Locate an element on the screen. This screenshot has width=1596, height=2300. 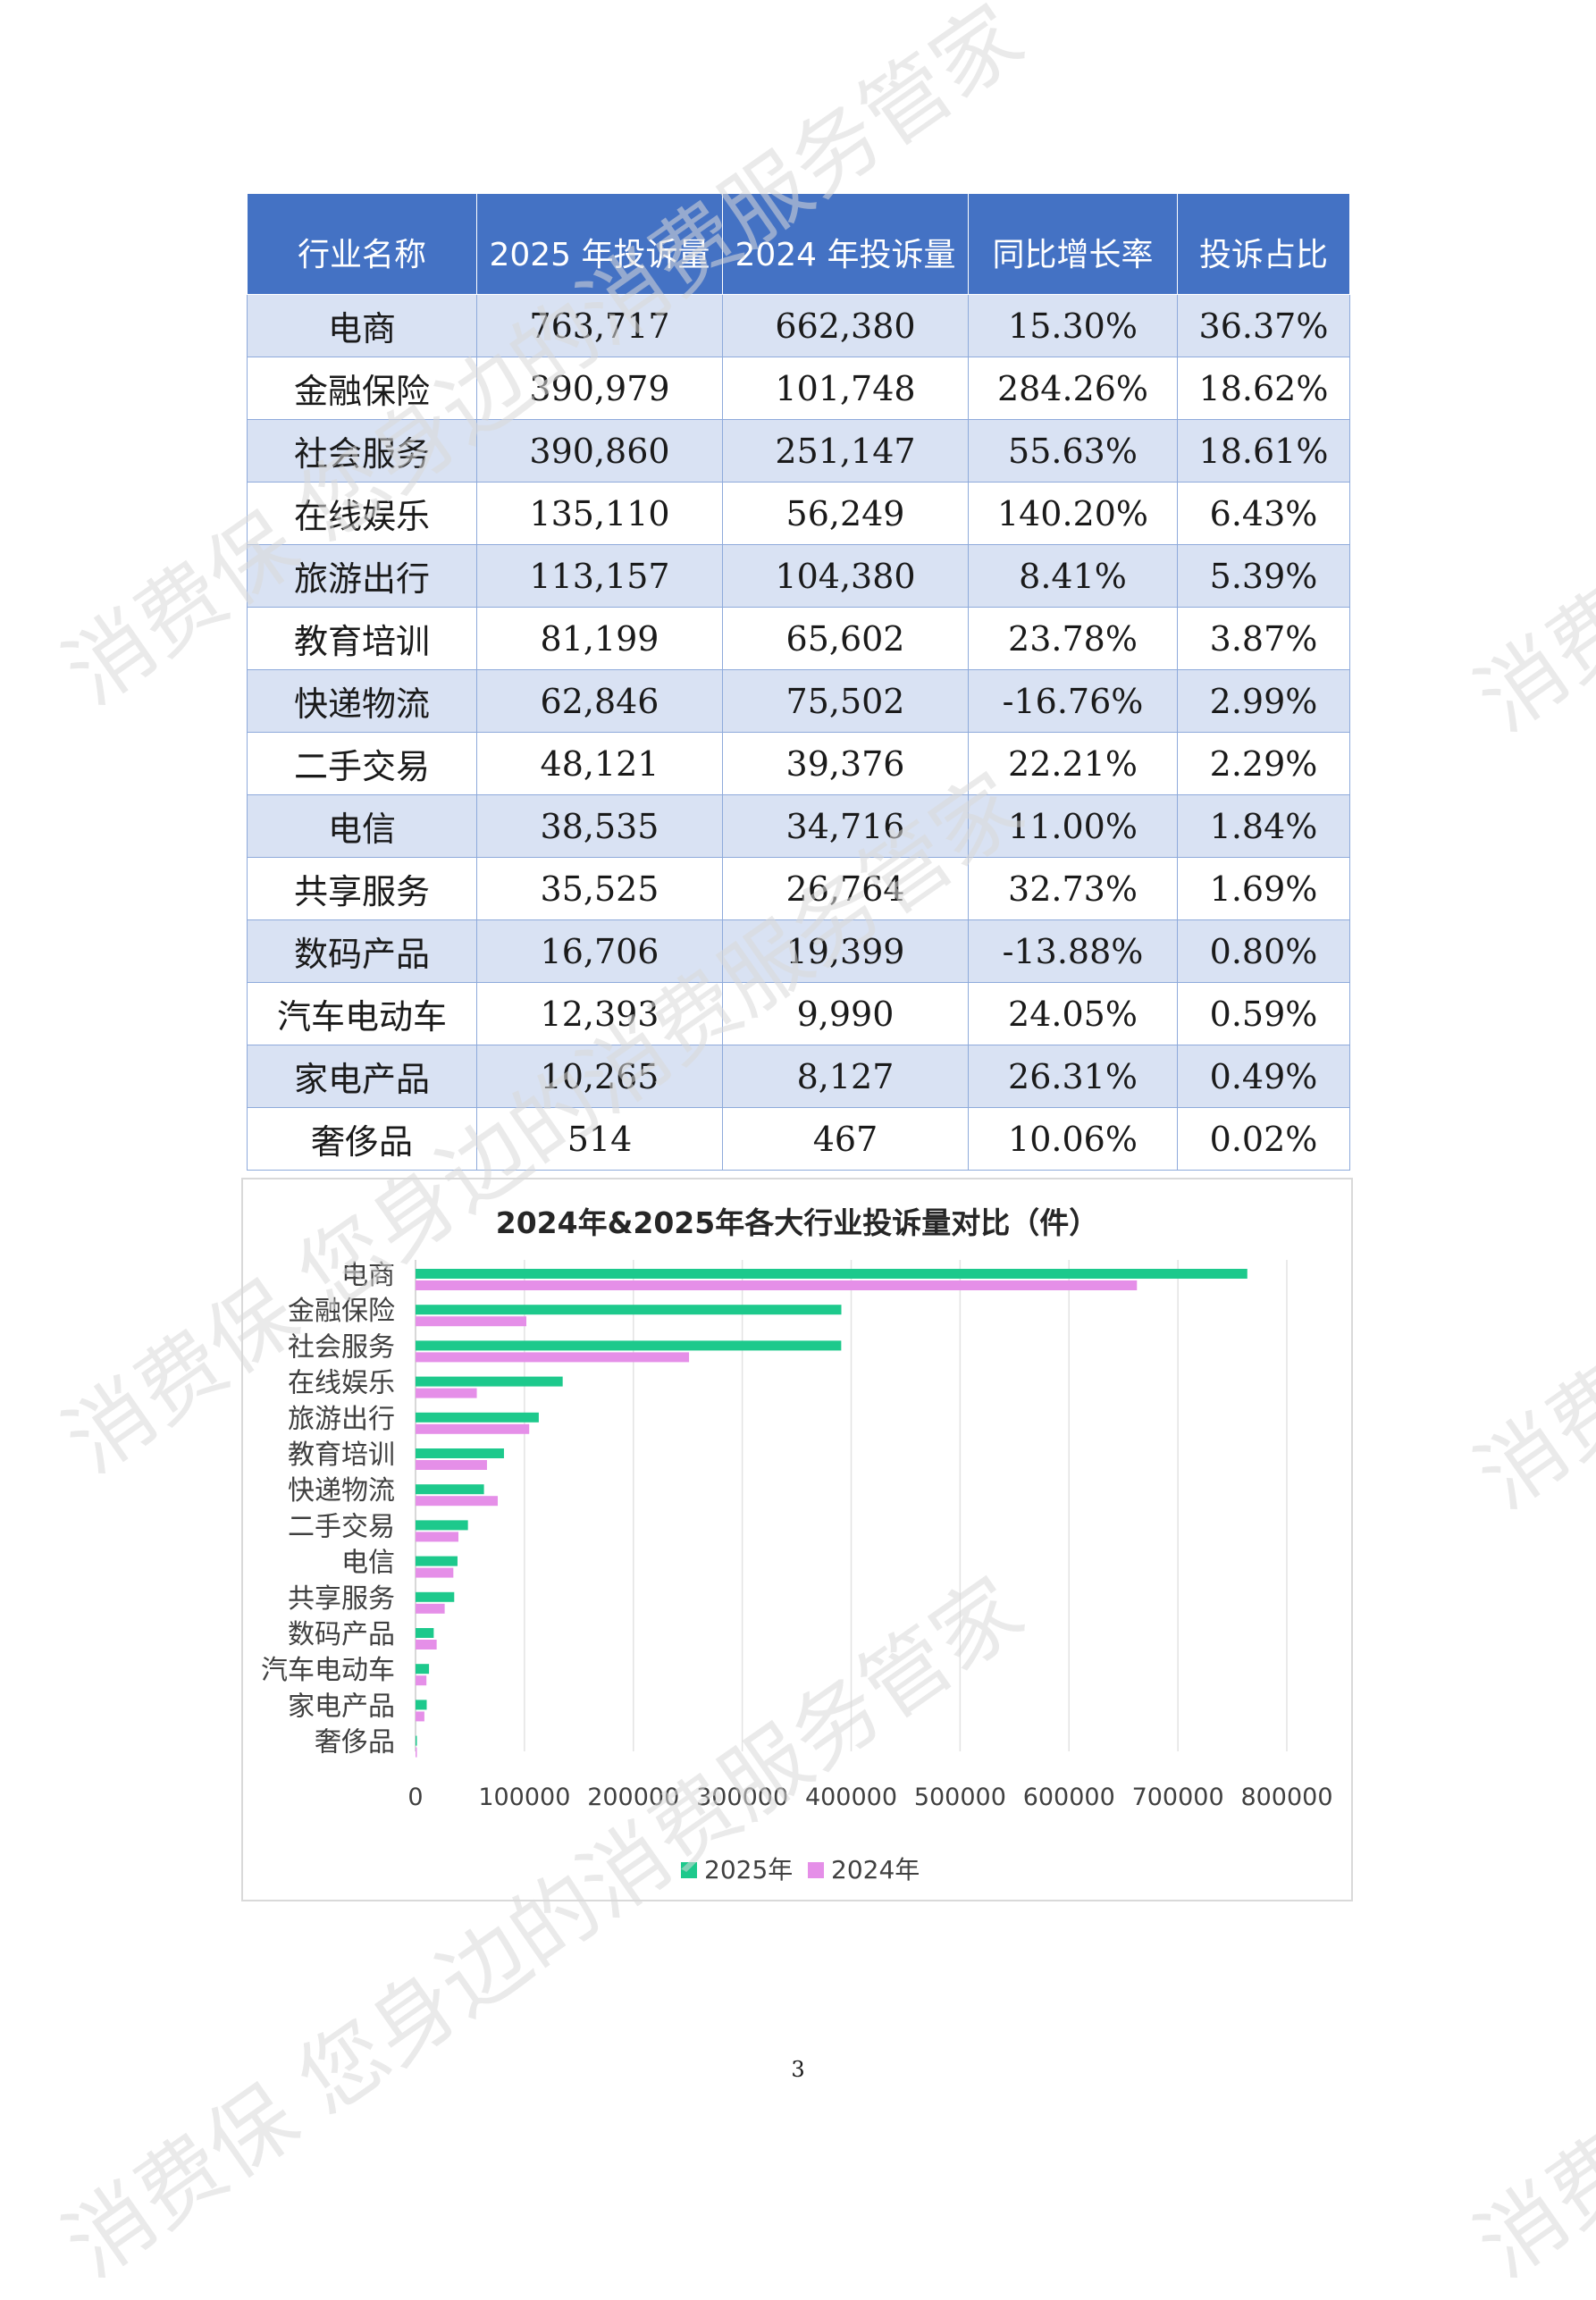
header-growth: 同比增长率 is located at coordinates (1073, 244).